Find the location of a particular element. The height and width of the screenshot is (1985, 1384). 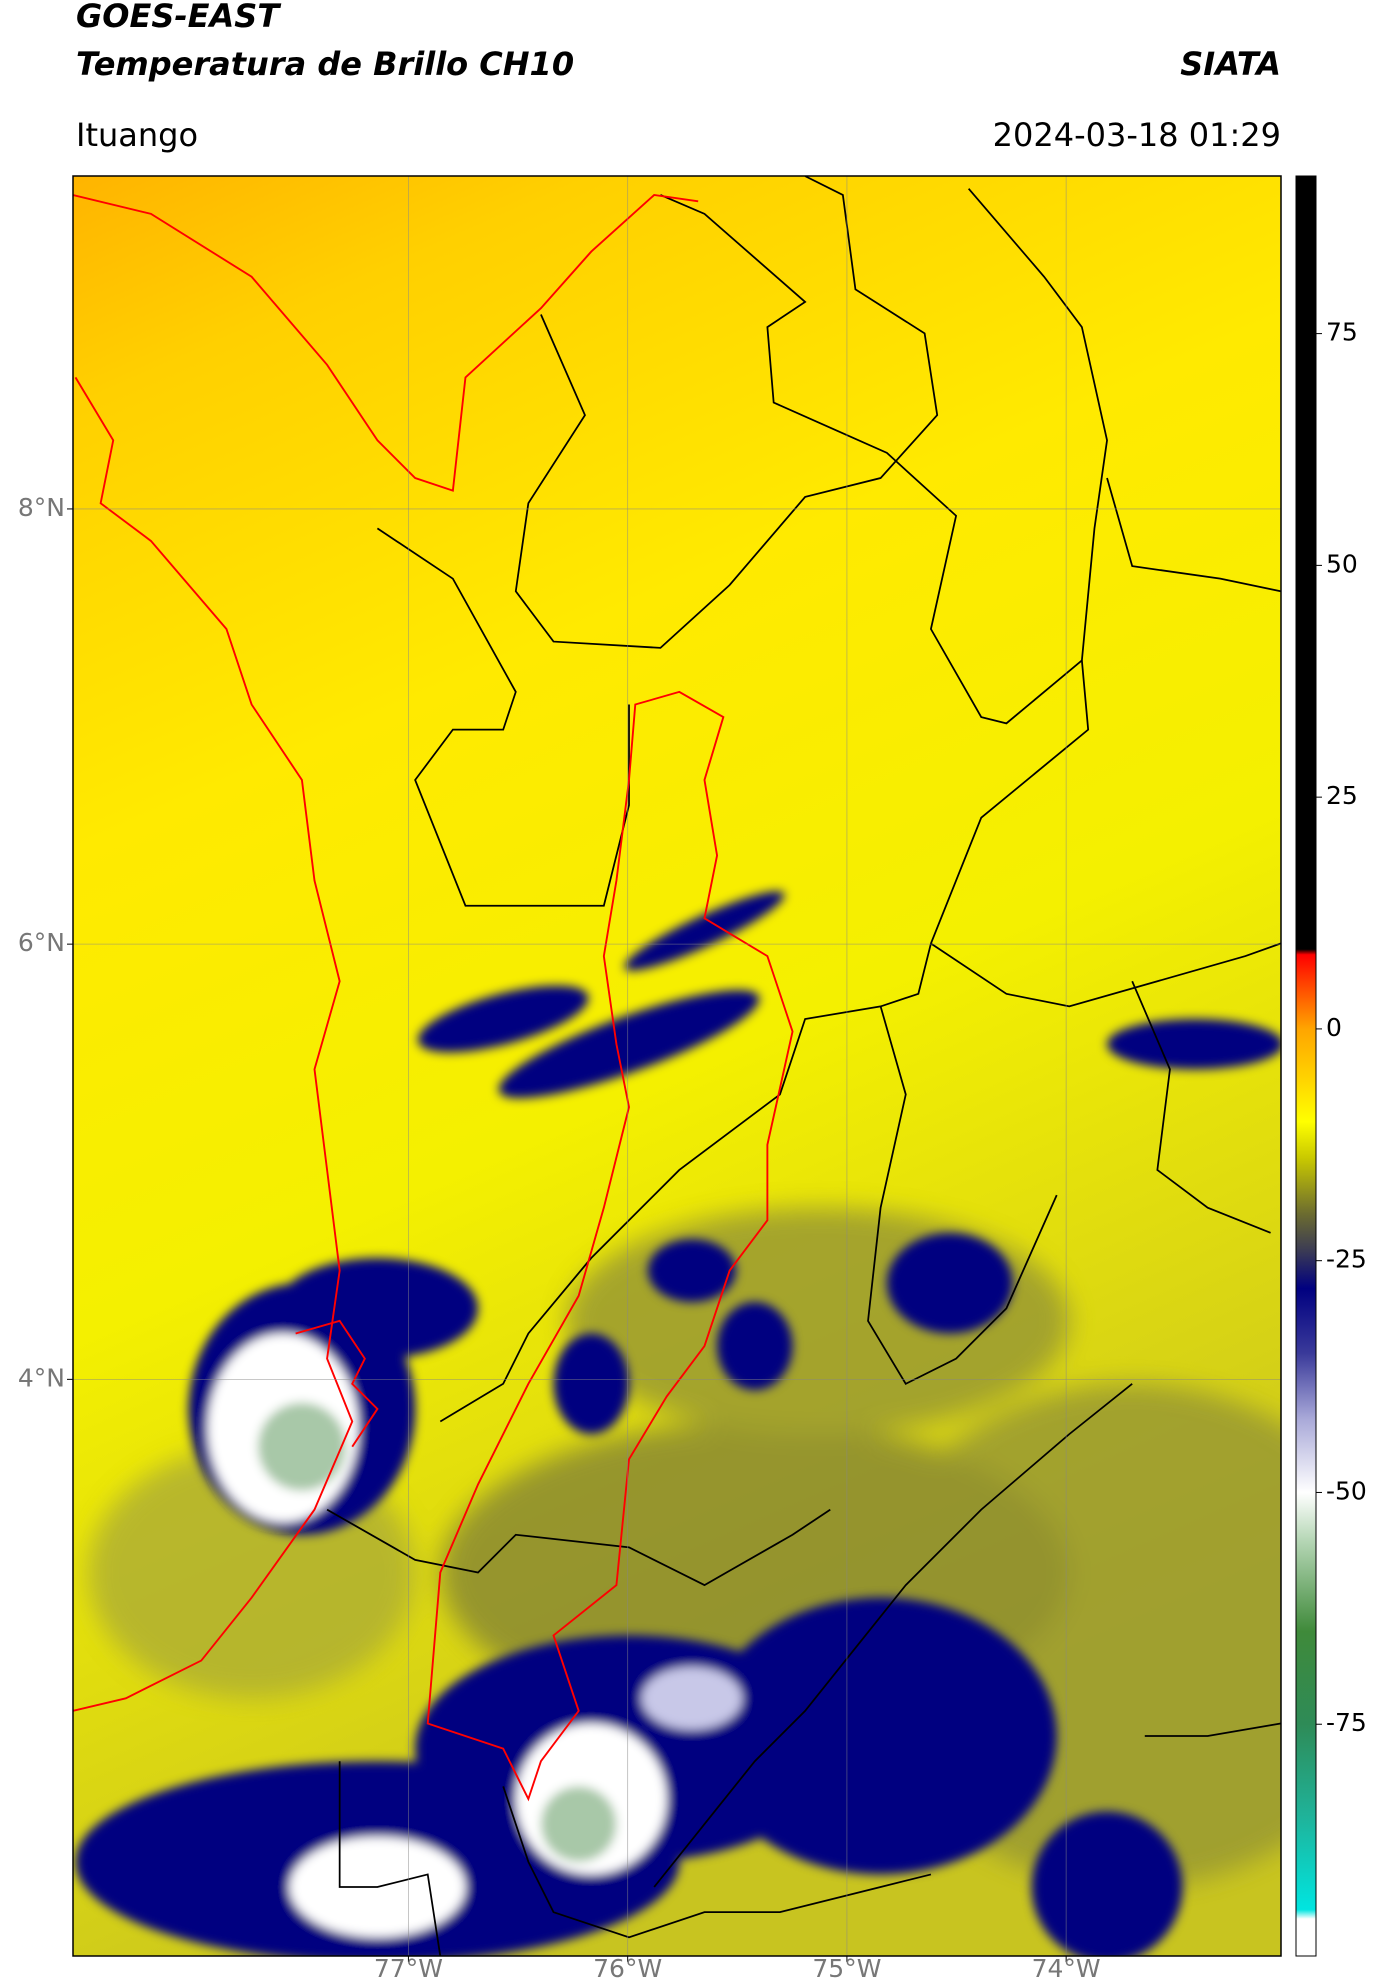

source: SIATA is located at coordinates (1230, 64).